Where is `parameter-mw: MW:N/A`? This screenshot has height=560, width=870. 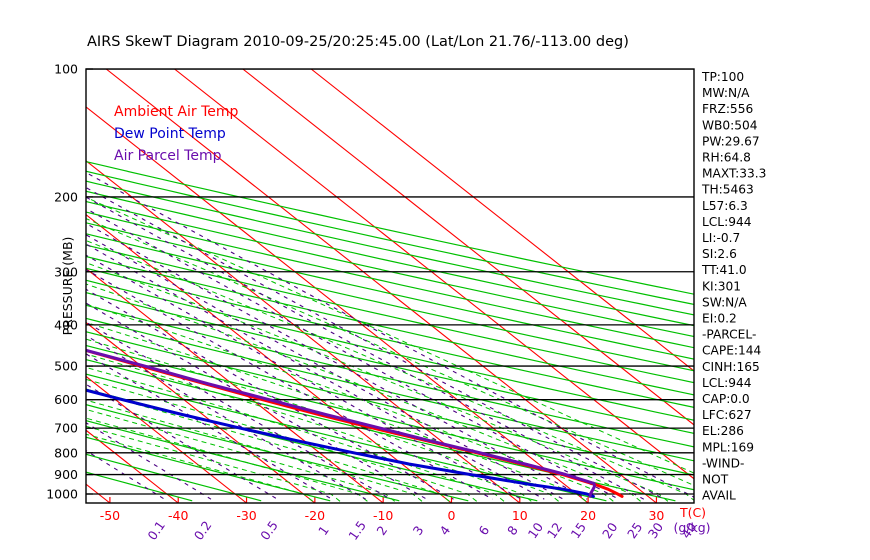
parameter-mw: MW:N/A is located at coordinates (726, 93).